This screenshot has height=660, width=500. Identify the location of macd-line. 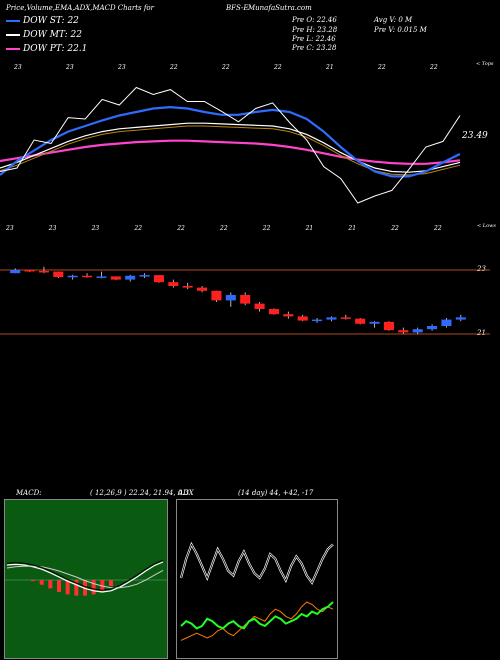
(85, 577).